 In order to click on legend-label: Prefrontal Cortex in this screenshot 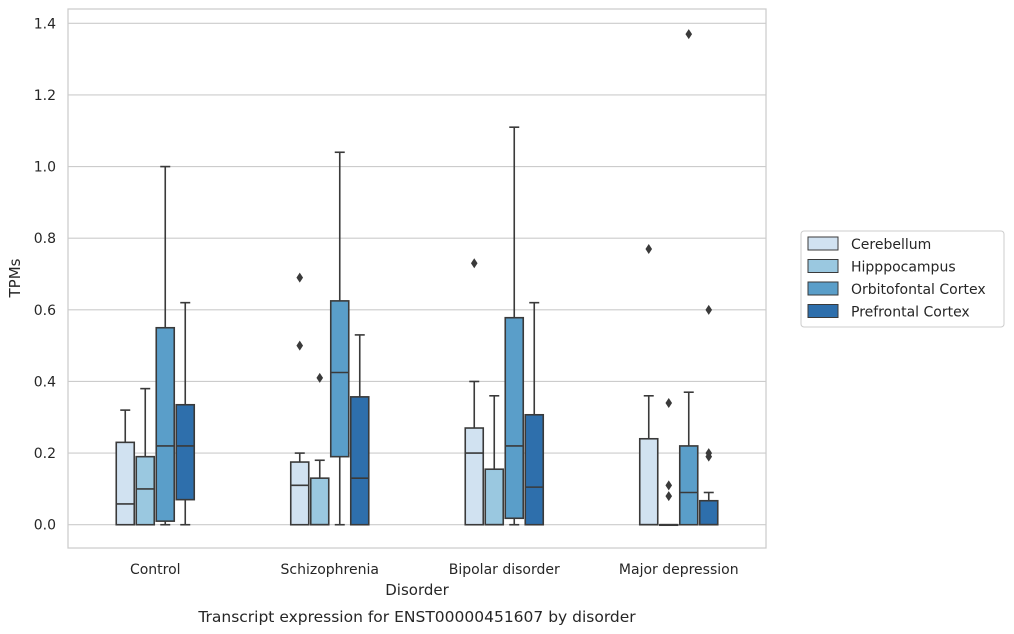, I will do `click(910, 313)`.